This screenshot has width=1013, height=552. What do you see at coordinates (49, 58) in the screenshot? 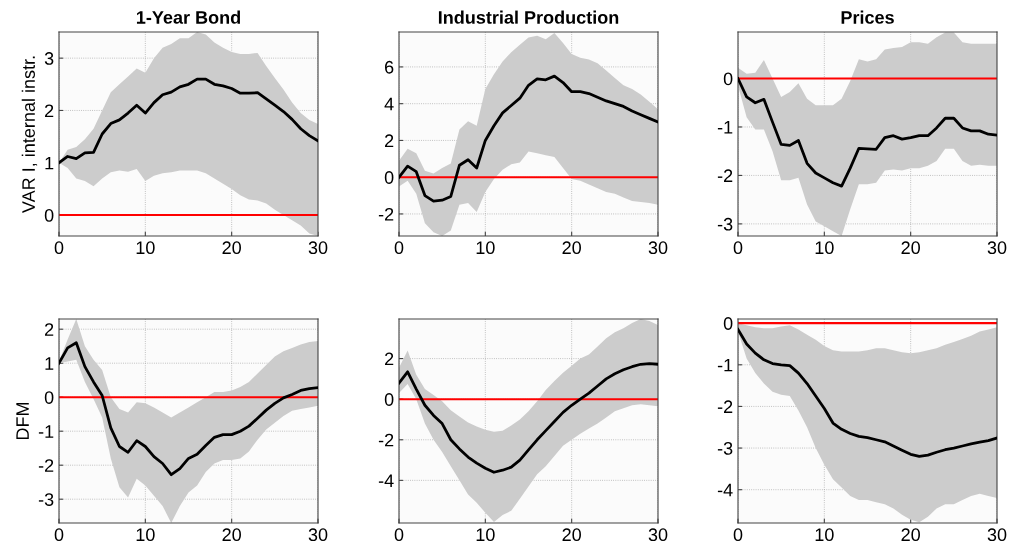
I see `y-tick-label: 3` at bounding box center [49, 58].